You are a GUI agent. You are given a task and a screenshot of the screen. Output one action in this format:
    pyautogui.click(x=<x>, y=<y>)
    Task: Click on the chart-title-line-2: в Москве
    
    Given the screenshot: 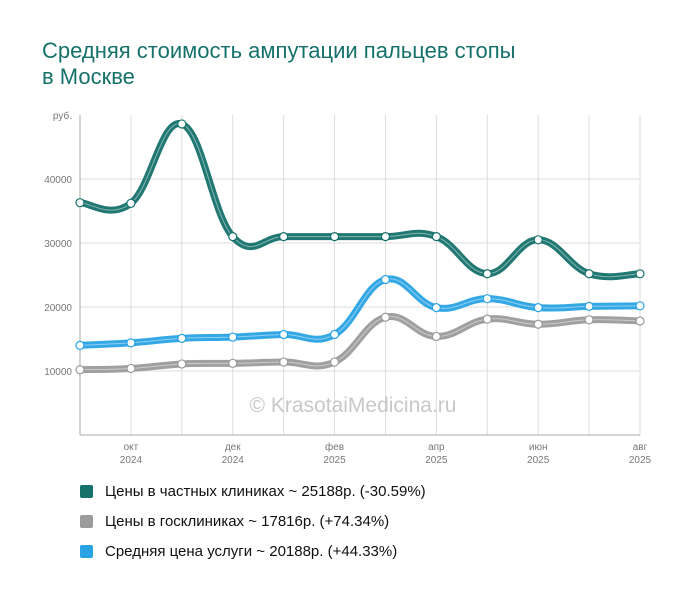 What is the action you would take?
    pyautogui.click(x=88, y=76)
    